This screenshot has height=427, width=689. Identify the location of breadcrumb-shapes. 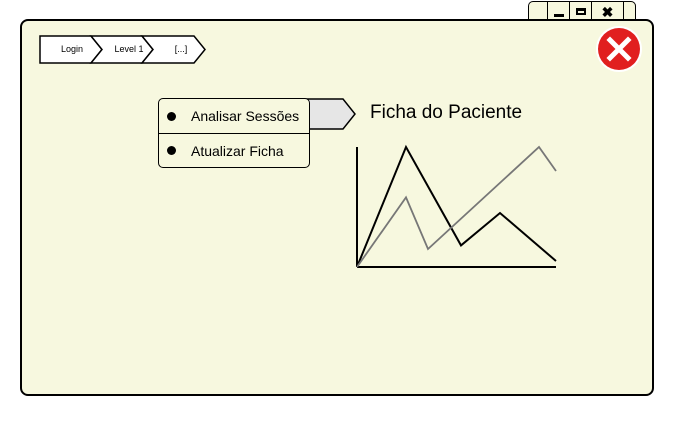
(122, 49).